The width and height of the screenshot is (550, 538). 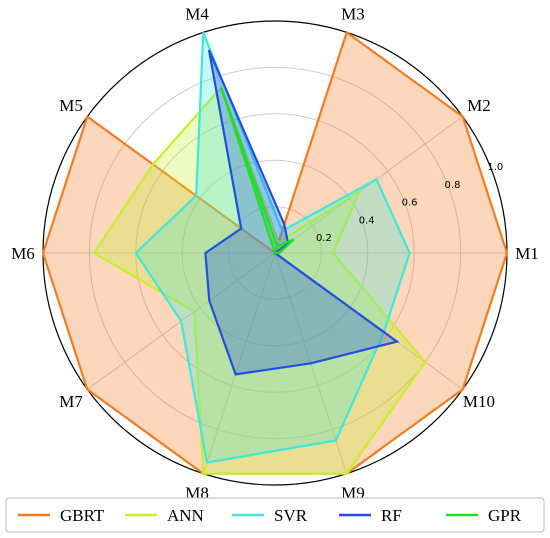 What do you see at coordinates (71, 105) in the screenshot?
I see `axis-label-m5: M5` at bounding box center [71, 105].